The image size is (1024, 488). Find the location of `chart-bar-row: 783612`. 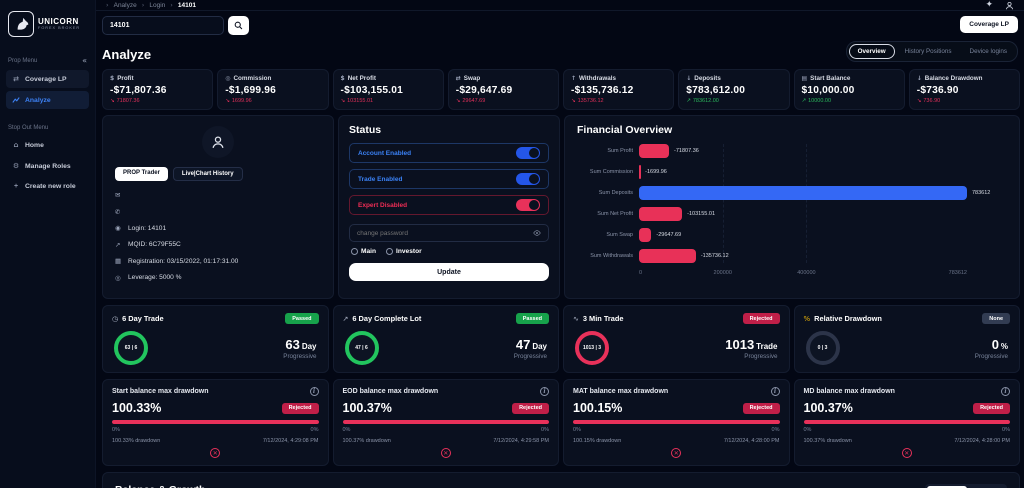

chart-bar-row: 783612 is located at coordinates (814, 193).